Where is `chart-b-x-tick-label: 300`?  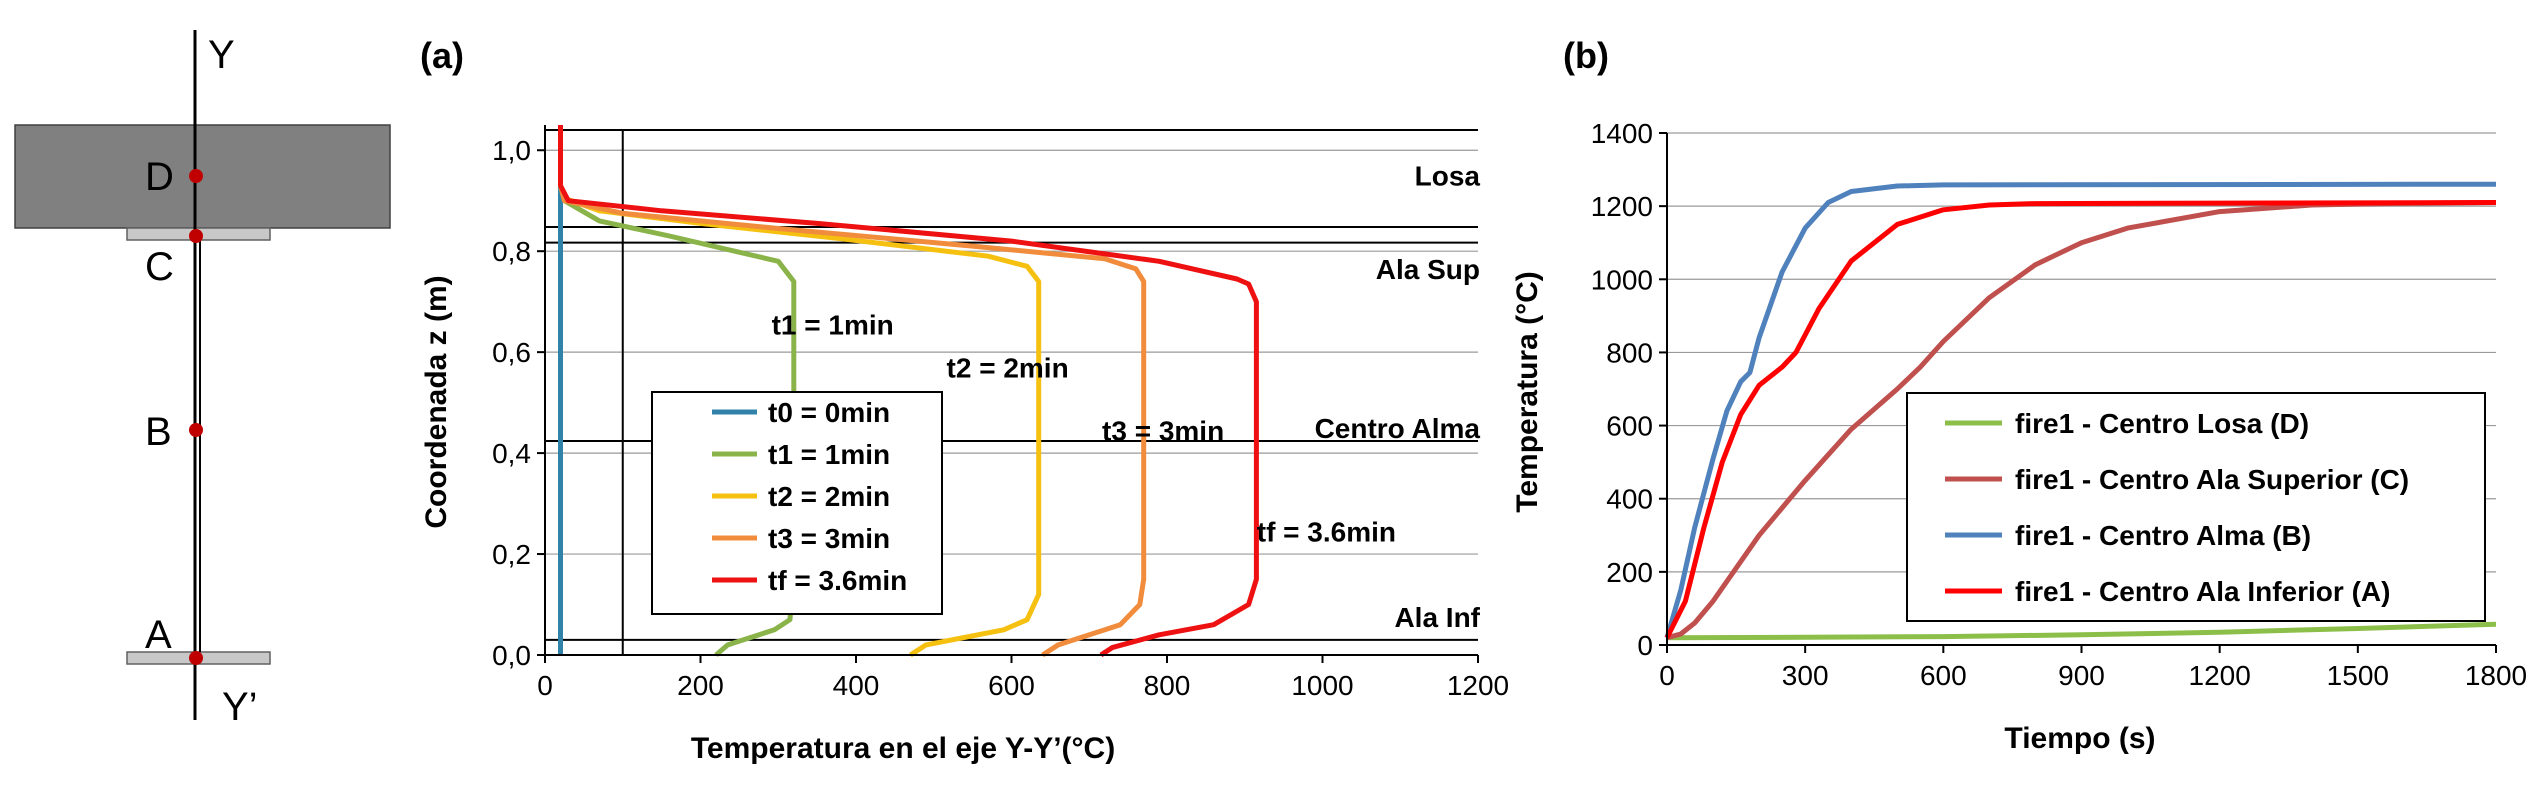 chart-b-x-tick-label: 300 is located at coordinates (1805, 675).